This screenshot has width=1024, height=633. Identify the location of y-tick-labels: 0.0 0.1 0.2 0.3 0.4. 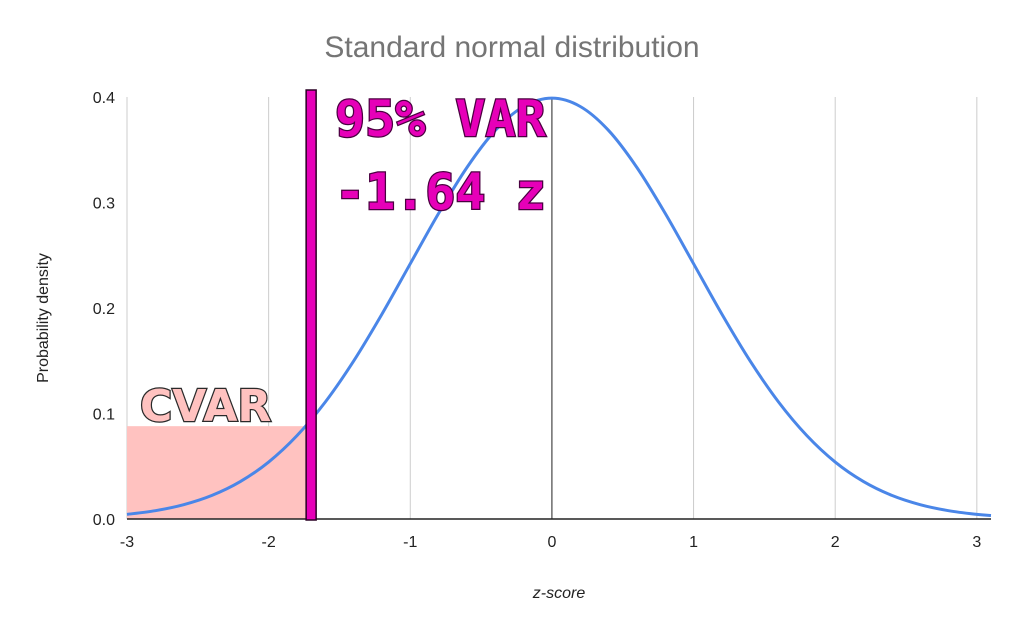
(104, 309).